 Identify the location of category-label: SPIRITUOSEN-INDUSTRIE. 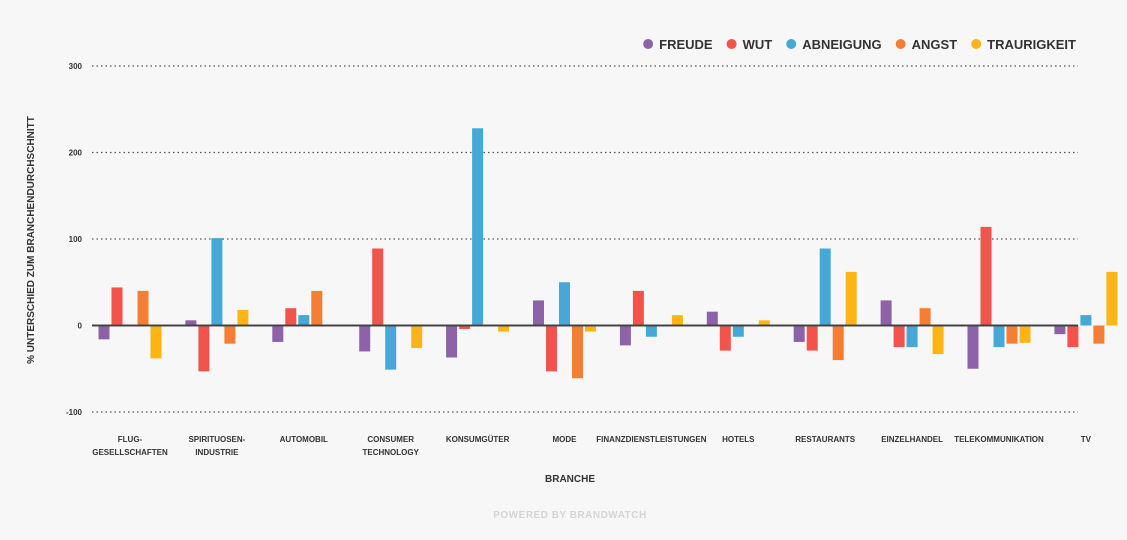
(216, 446).